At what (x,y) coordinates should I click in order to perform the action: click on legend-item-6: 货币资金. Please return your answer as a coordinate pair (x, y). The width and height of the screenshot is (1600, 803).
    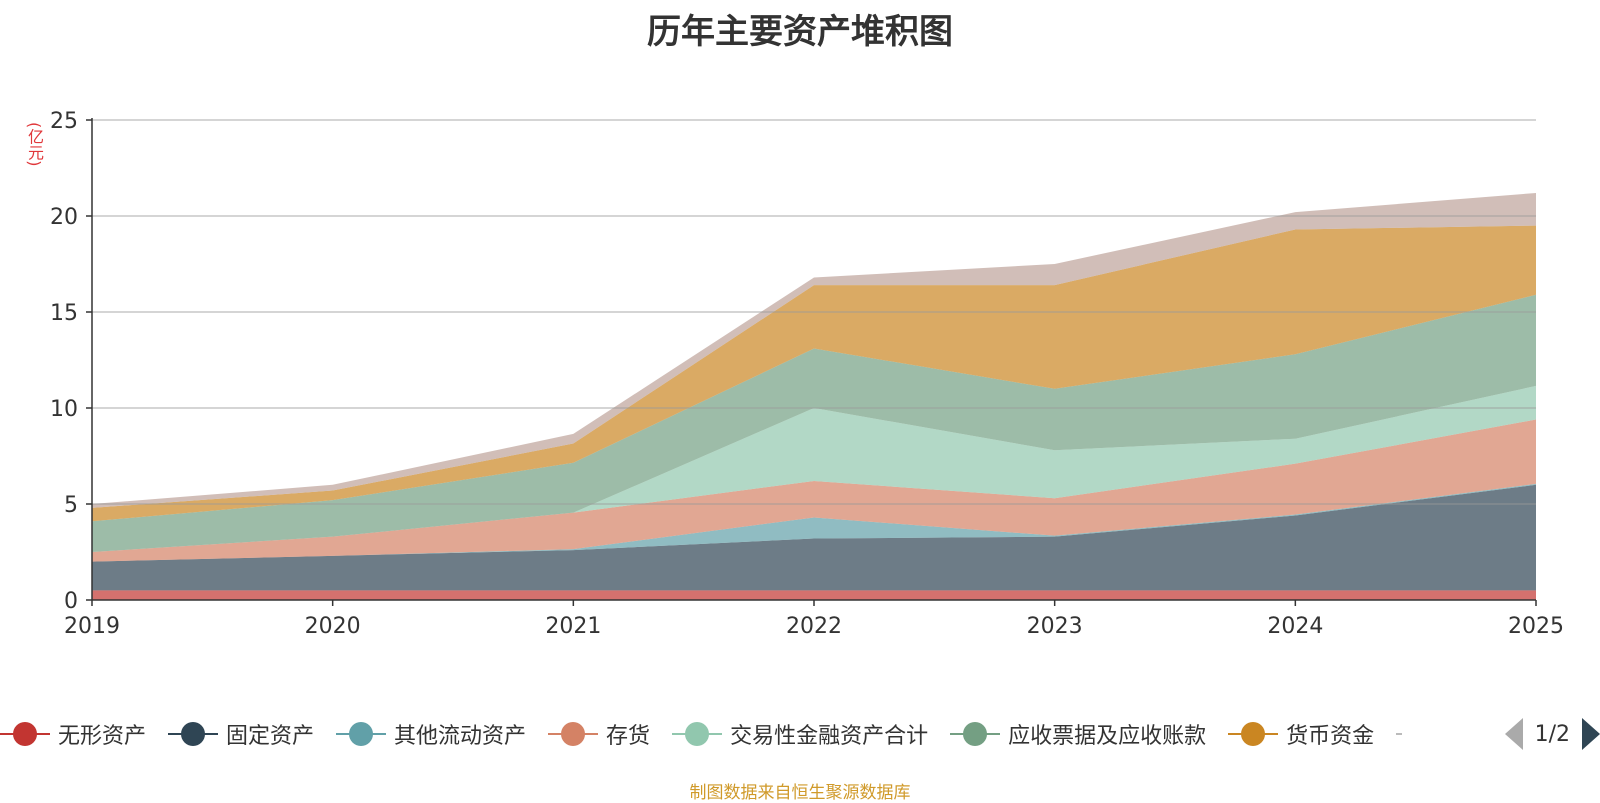
    Looking at the image, I should click on (1301, 734).